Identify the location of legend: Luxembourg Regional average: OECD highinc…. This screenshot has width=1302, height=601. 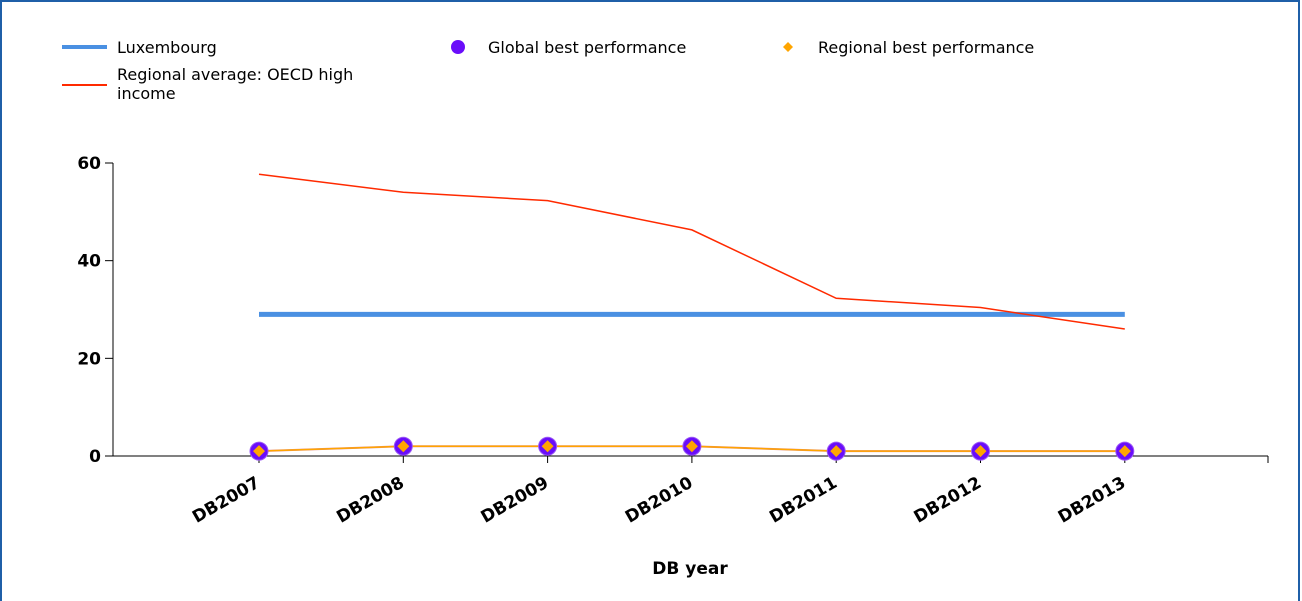
(548, 70).